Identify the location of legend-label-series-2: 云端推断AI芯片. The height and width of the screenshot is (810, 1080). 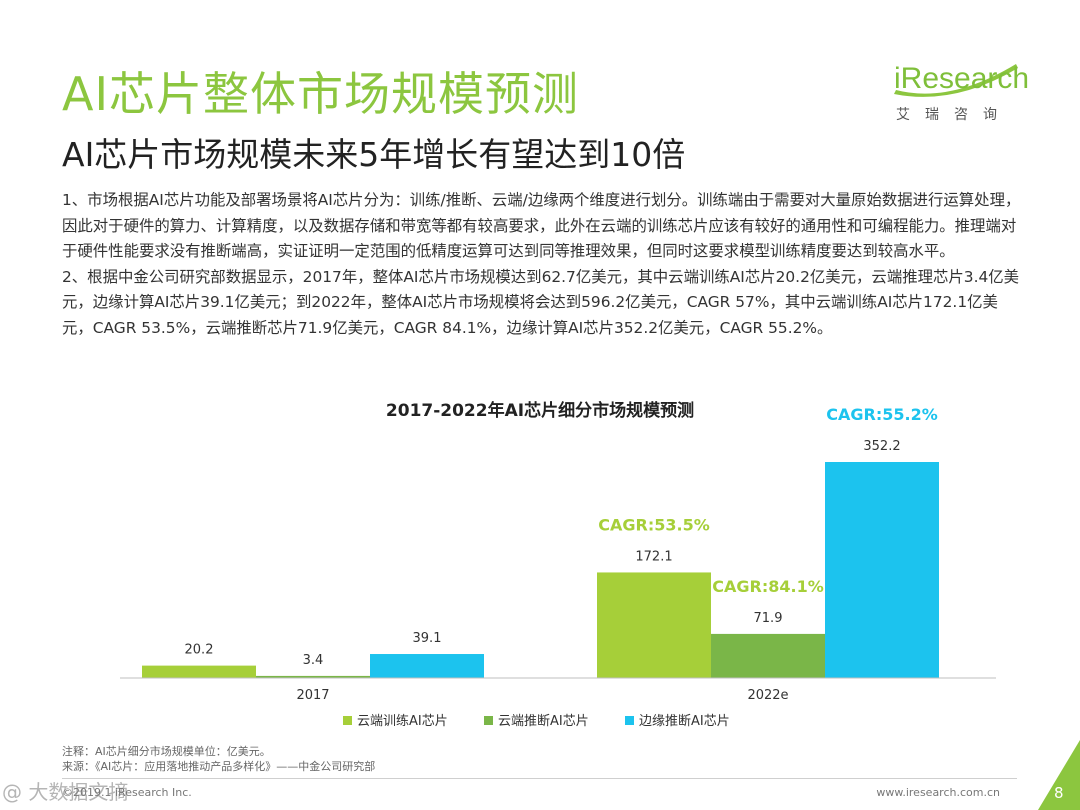
(543, 721).